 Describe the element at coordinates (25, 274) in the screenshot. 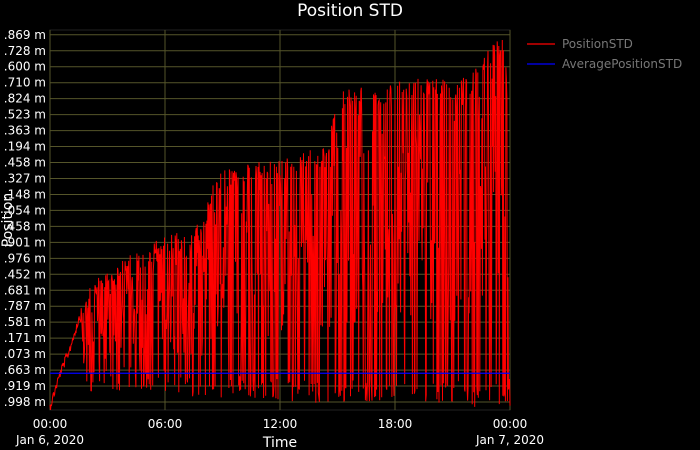

I see `y-tick-label: .452 m` at that location.